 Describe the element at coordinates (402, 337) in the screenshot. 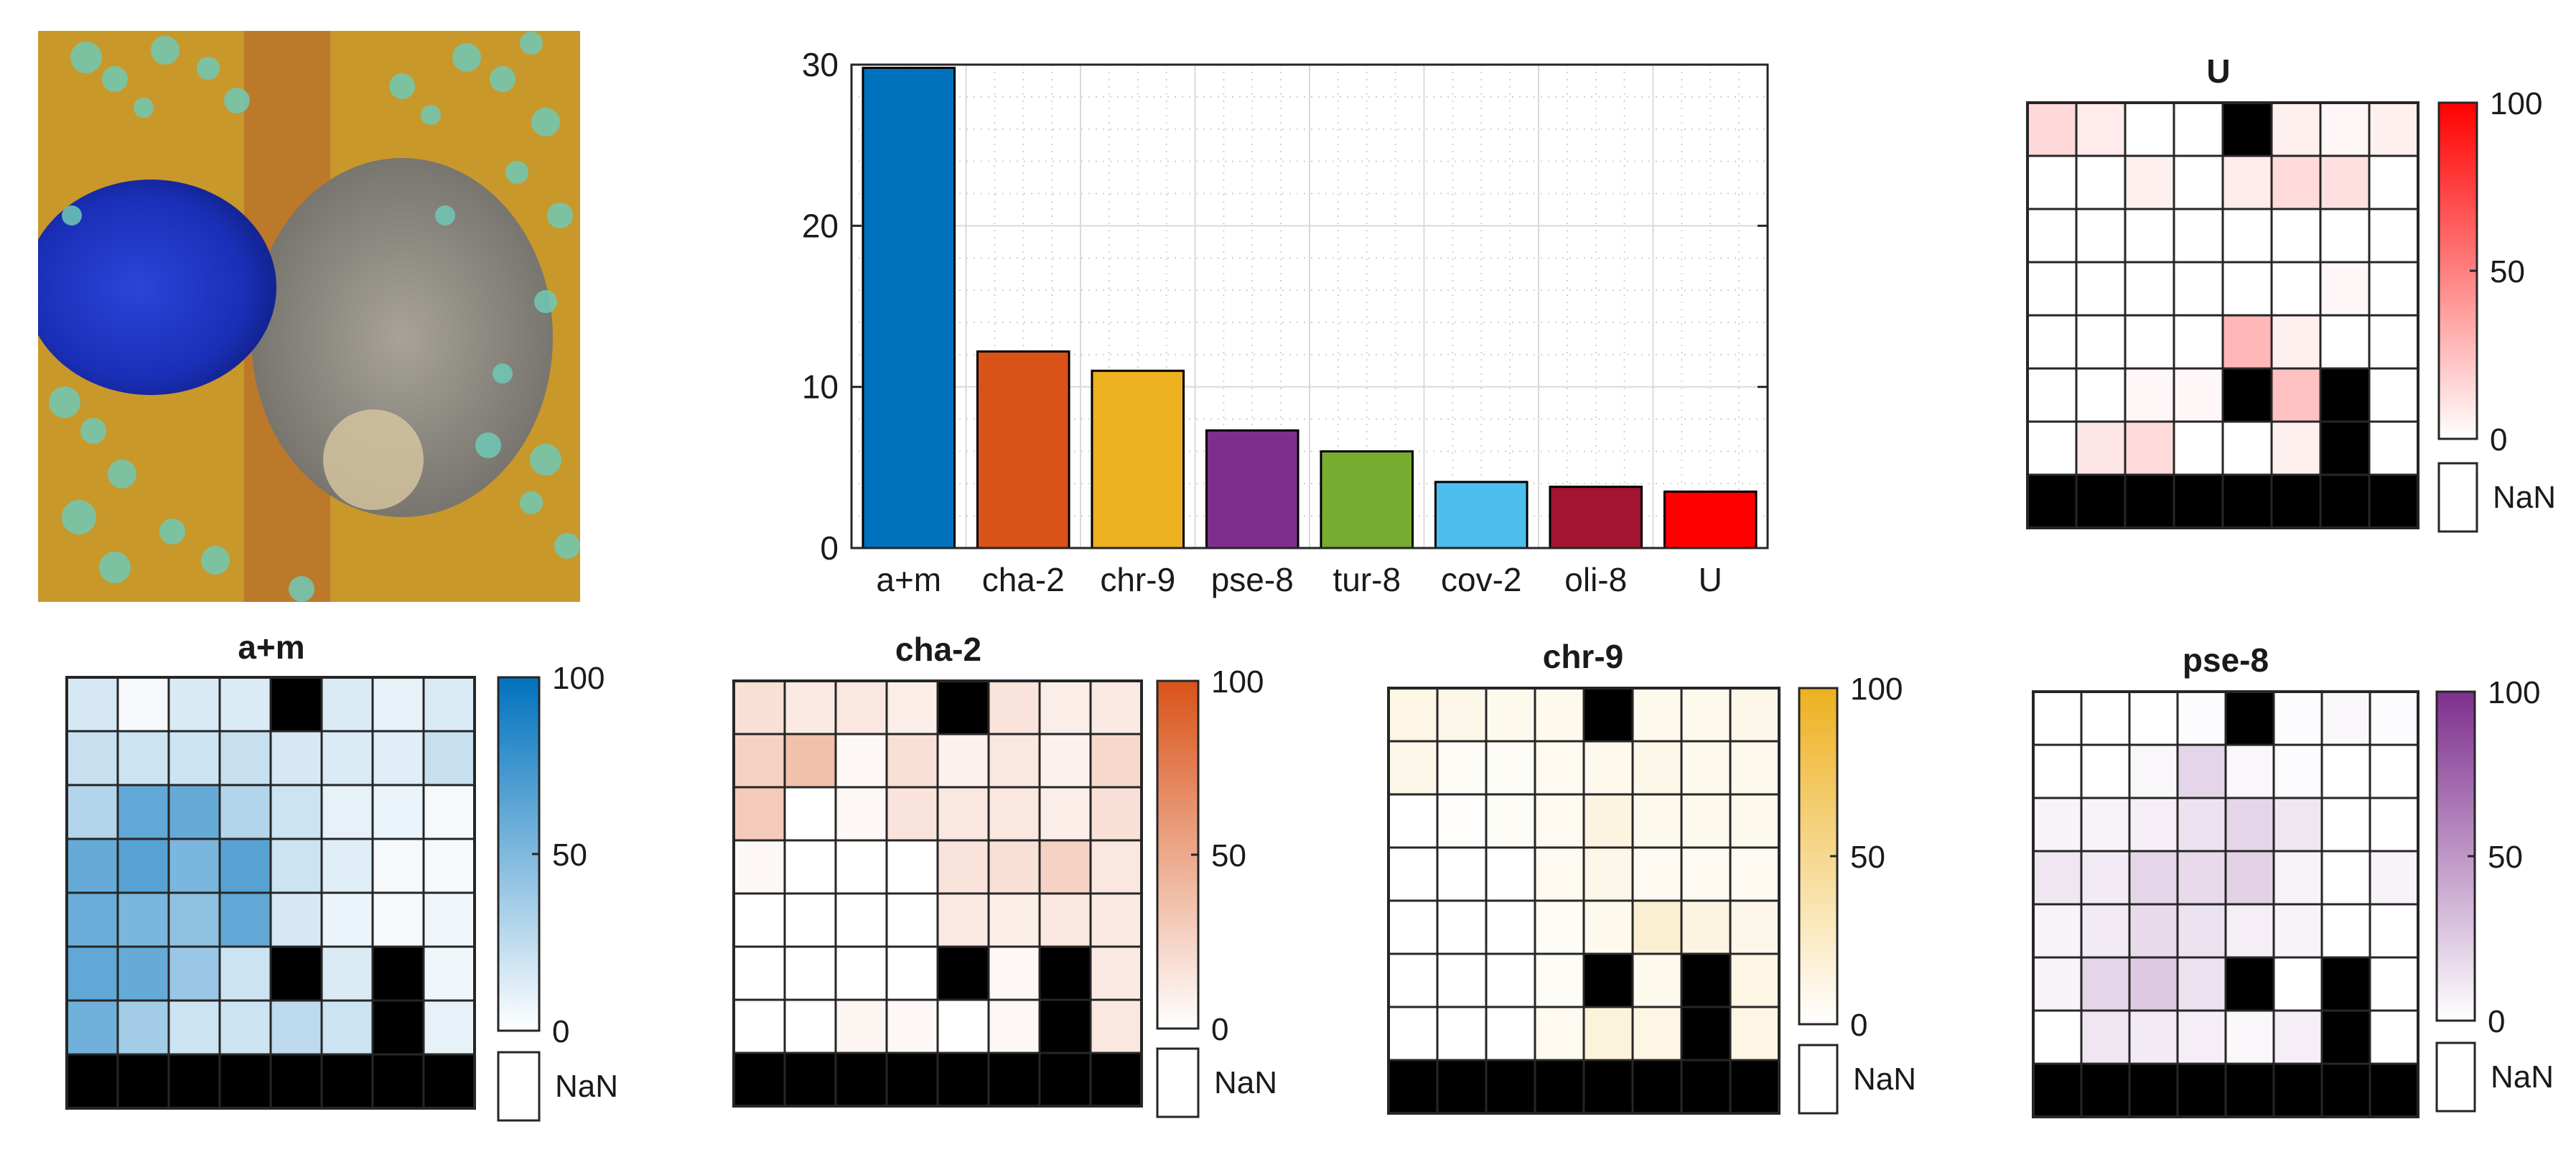

I see `photo-matrix` at that location.